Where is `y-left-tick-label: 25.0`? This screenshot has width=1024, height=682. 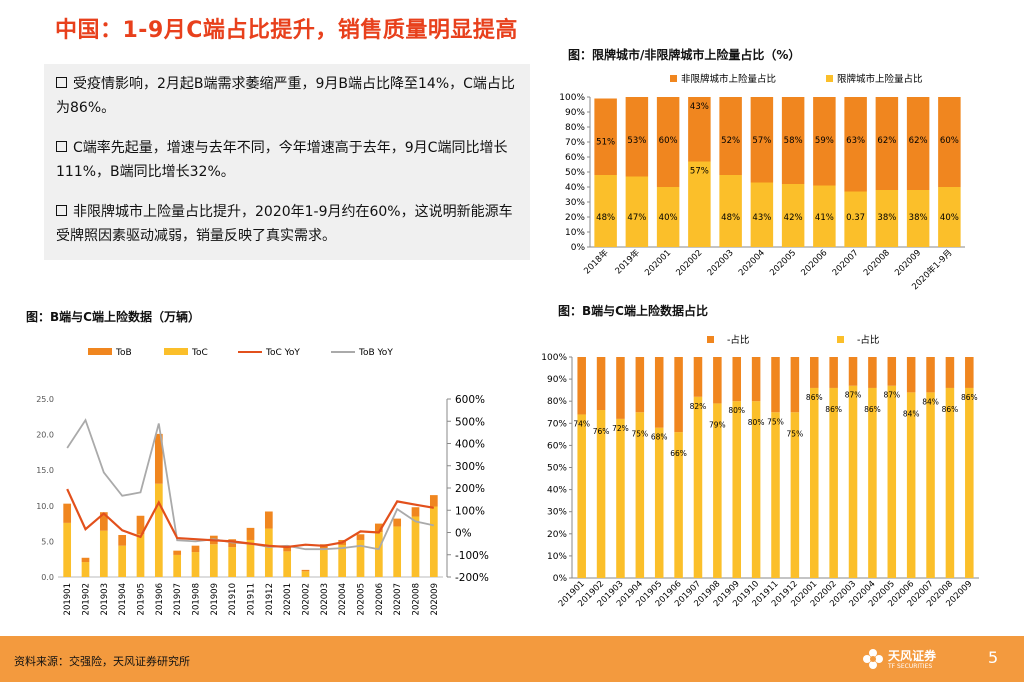 y-left-tick-label: 25.0 is located at coordinates (45, 399).